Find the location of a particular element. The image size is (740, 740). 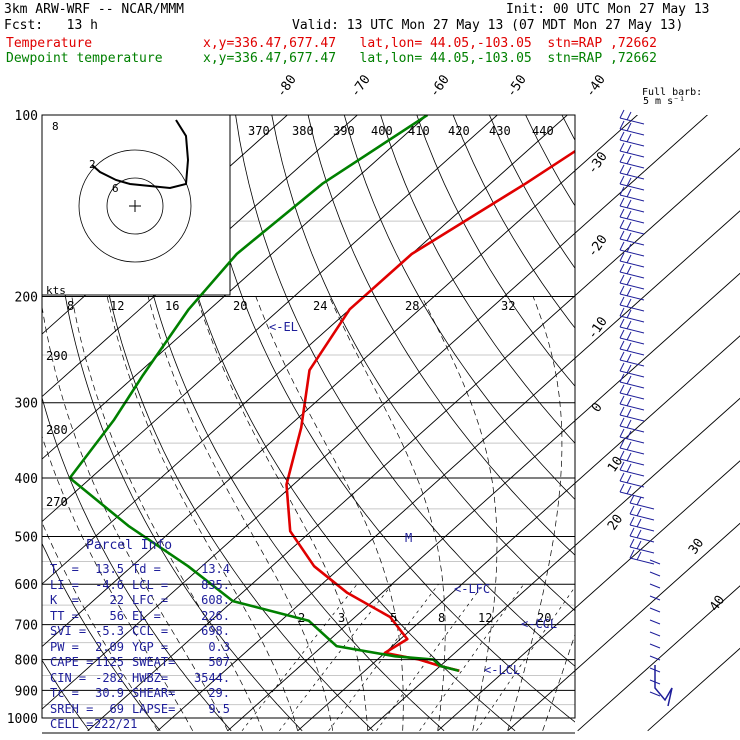

wind-barbs is located at coordinates (646, 408).